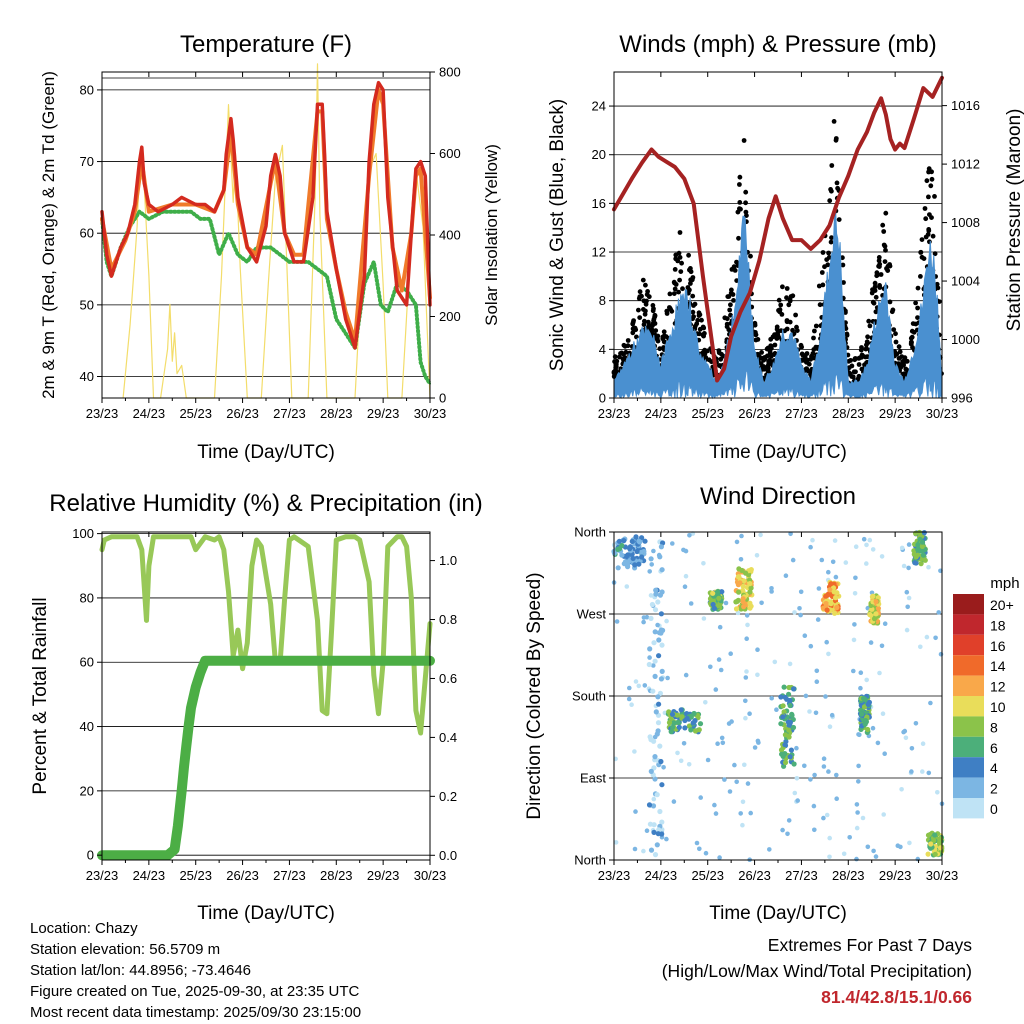 The width and height of the screenshot is (1024, 1024). Describe the element at coordinates (87, 161) in the screenshot. I see `temperature-ytick-label: 70` at that location.